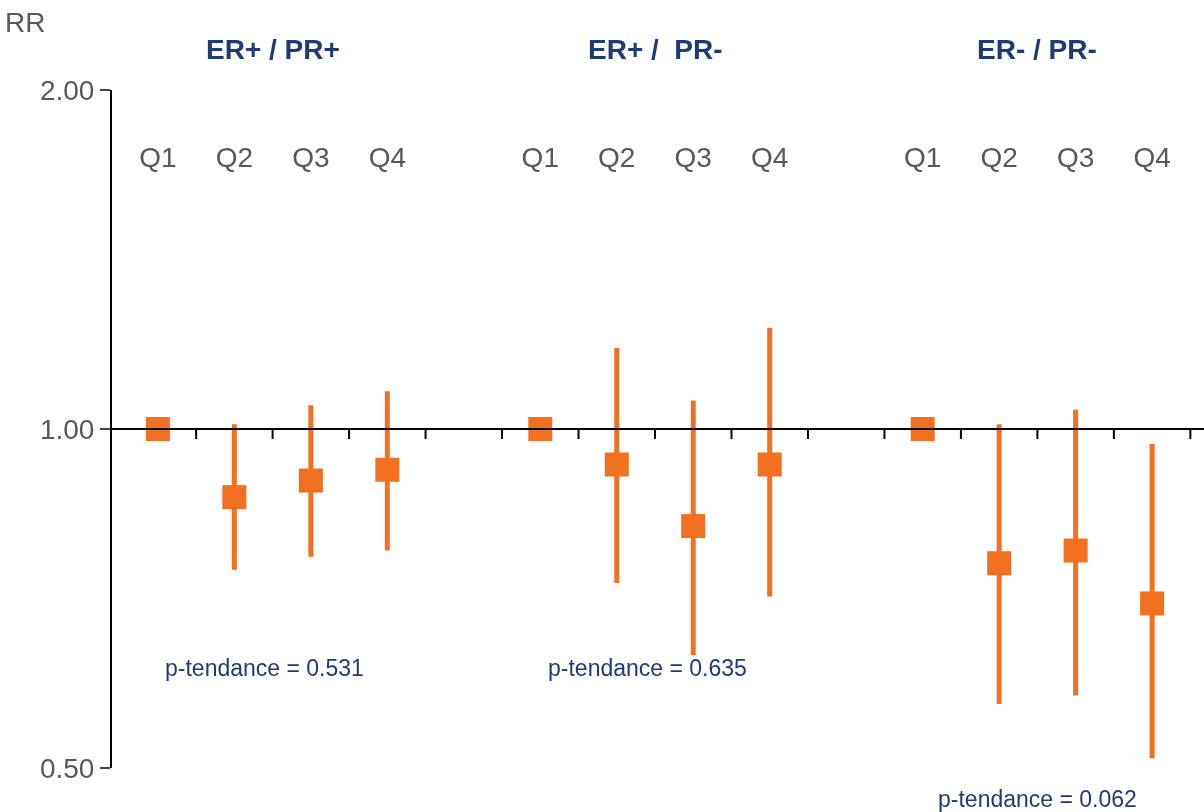  Describe the element at coordinates (655, 49) in the screenshot. I see `text: ER+ / PR-` at that location.